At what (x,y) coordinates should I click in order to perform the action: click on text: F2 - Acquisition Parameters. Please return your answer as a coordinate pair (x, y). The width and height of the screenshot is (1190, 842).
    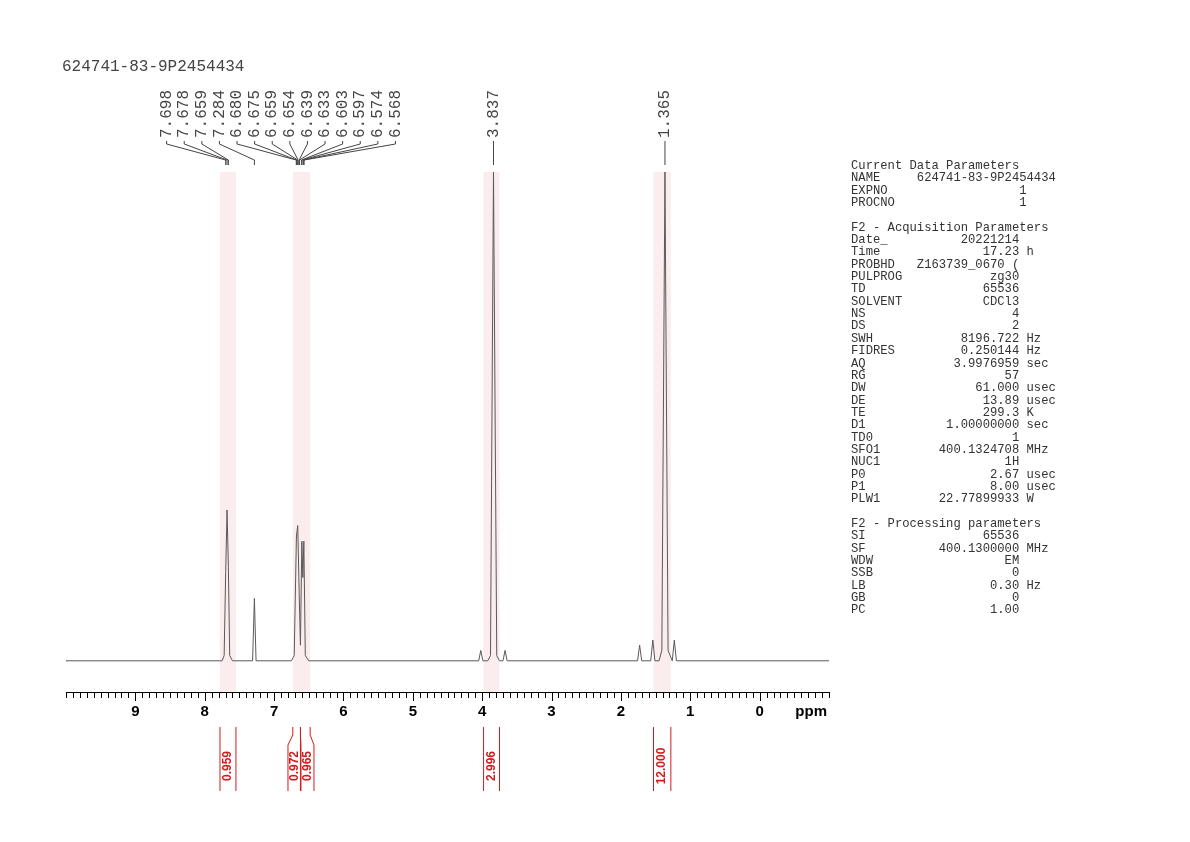
    Looking at the image, I should click on (950, 227).